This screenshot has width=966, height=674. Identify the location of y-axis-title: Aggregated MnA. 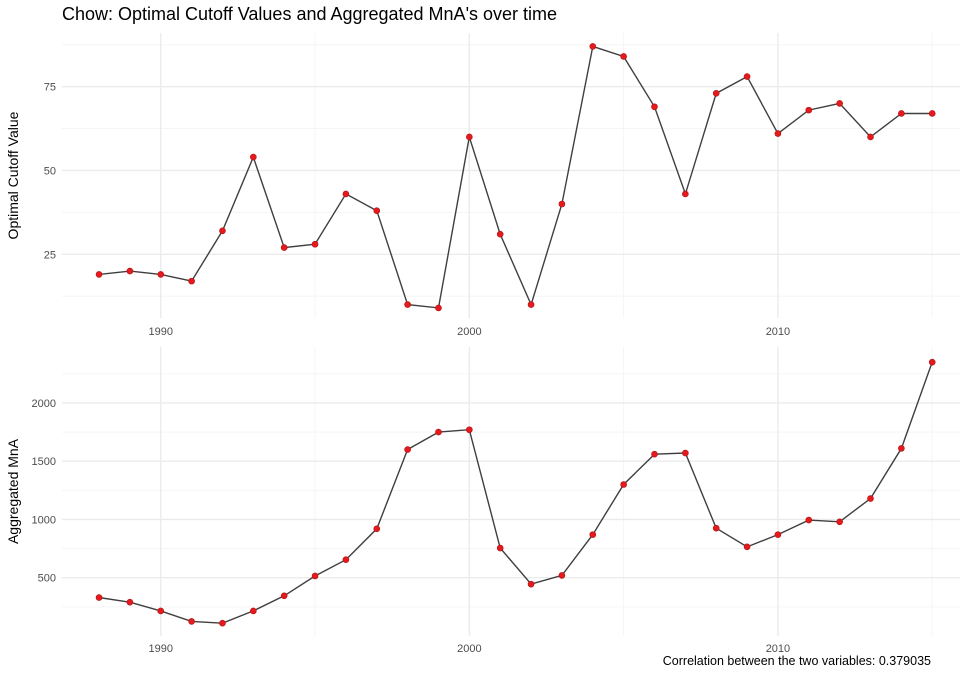
(13, 491).